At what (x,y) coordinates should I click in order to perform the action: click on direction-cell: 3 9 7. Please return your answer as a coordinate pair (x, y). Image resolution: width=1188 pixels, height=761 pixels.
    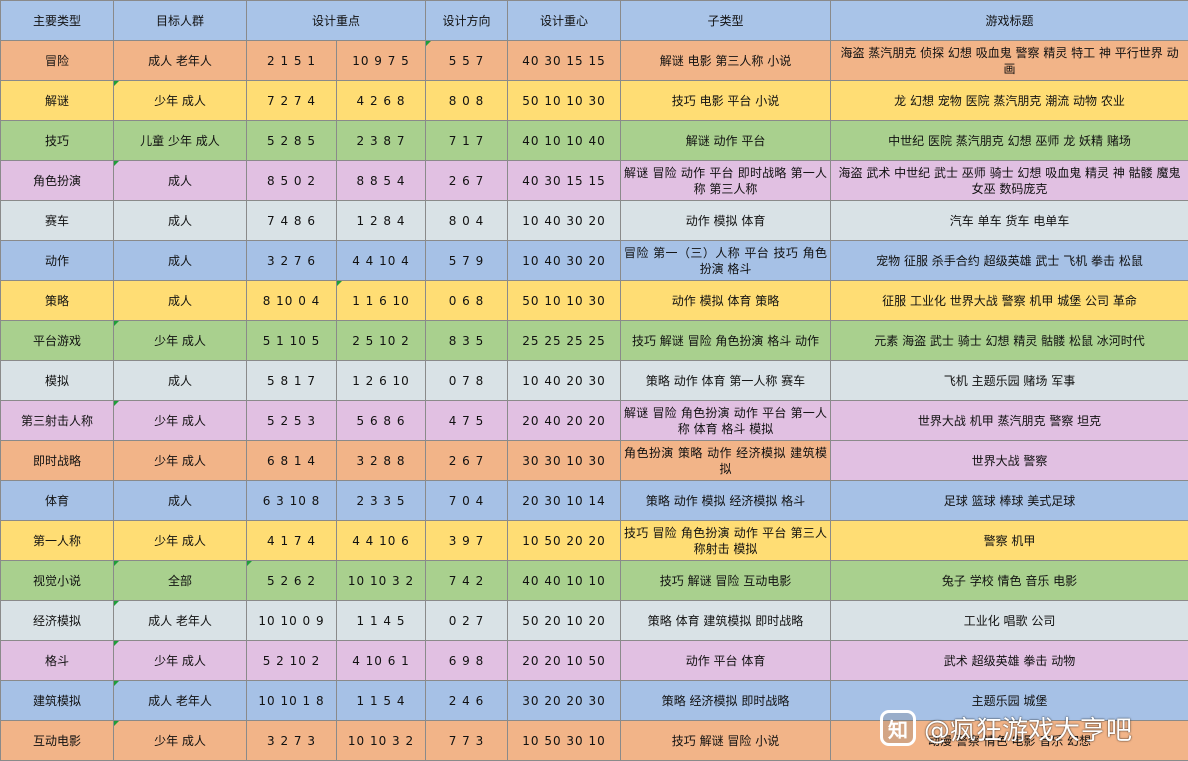
    Looking at the image, I should click on (467, 540).